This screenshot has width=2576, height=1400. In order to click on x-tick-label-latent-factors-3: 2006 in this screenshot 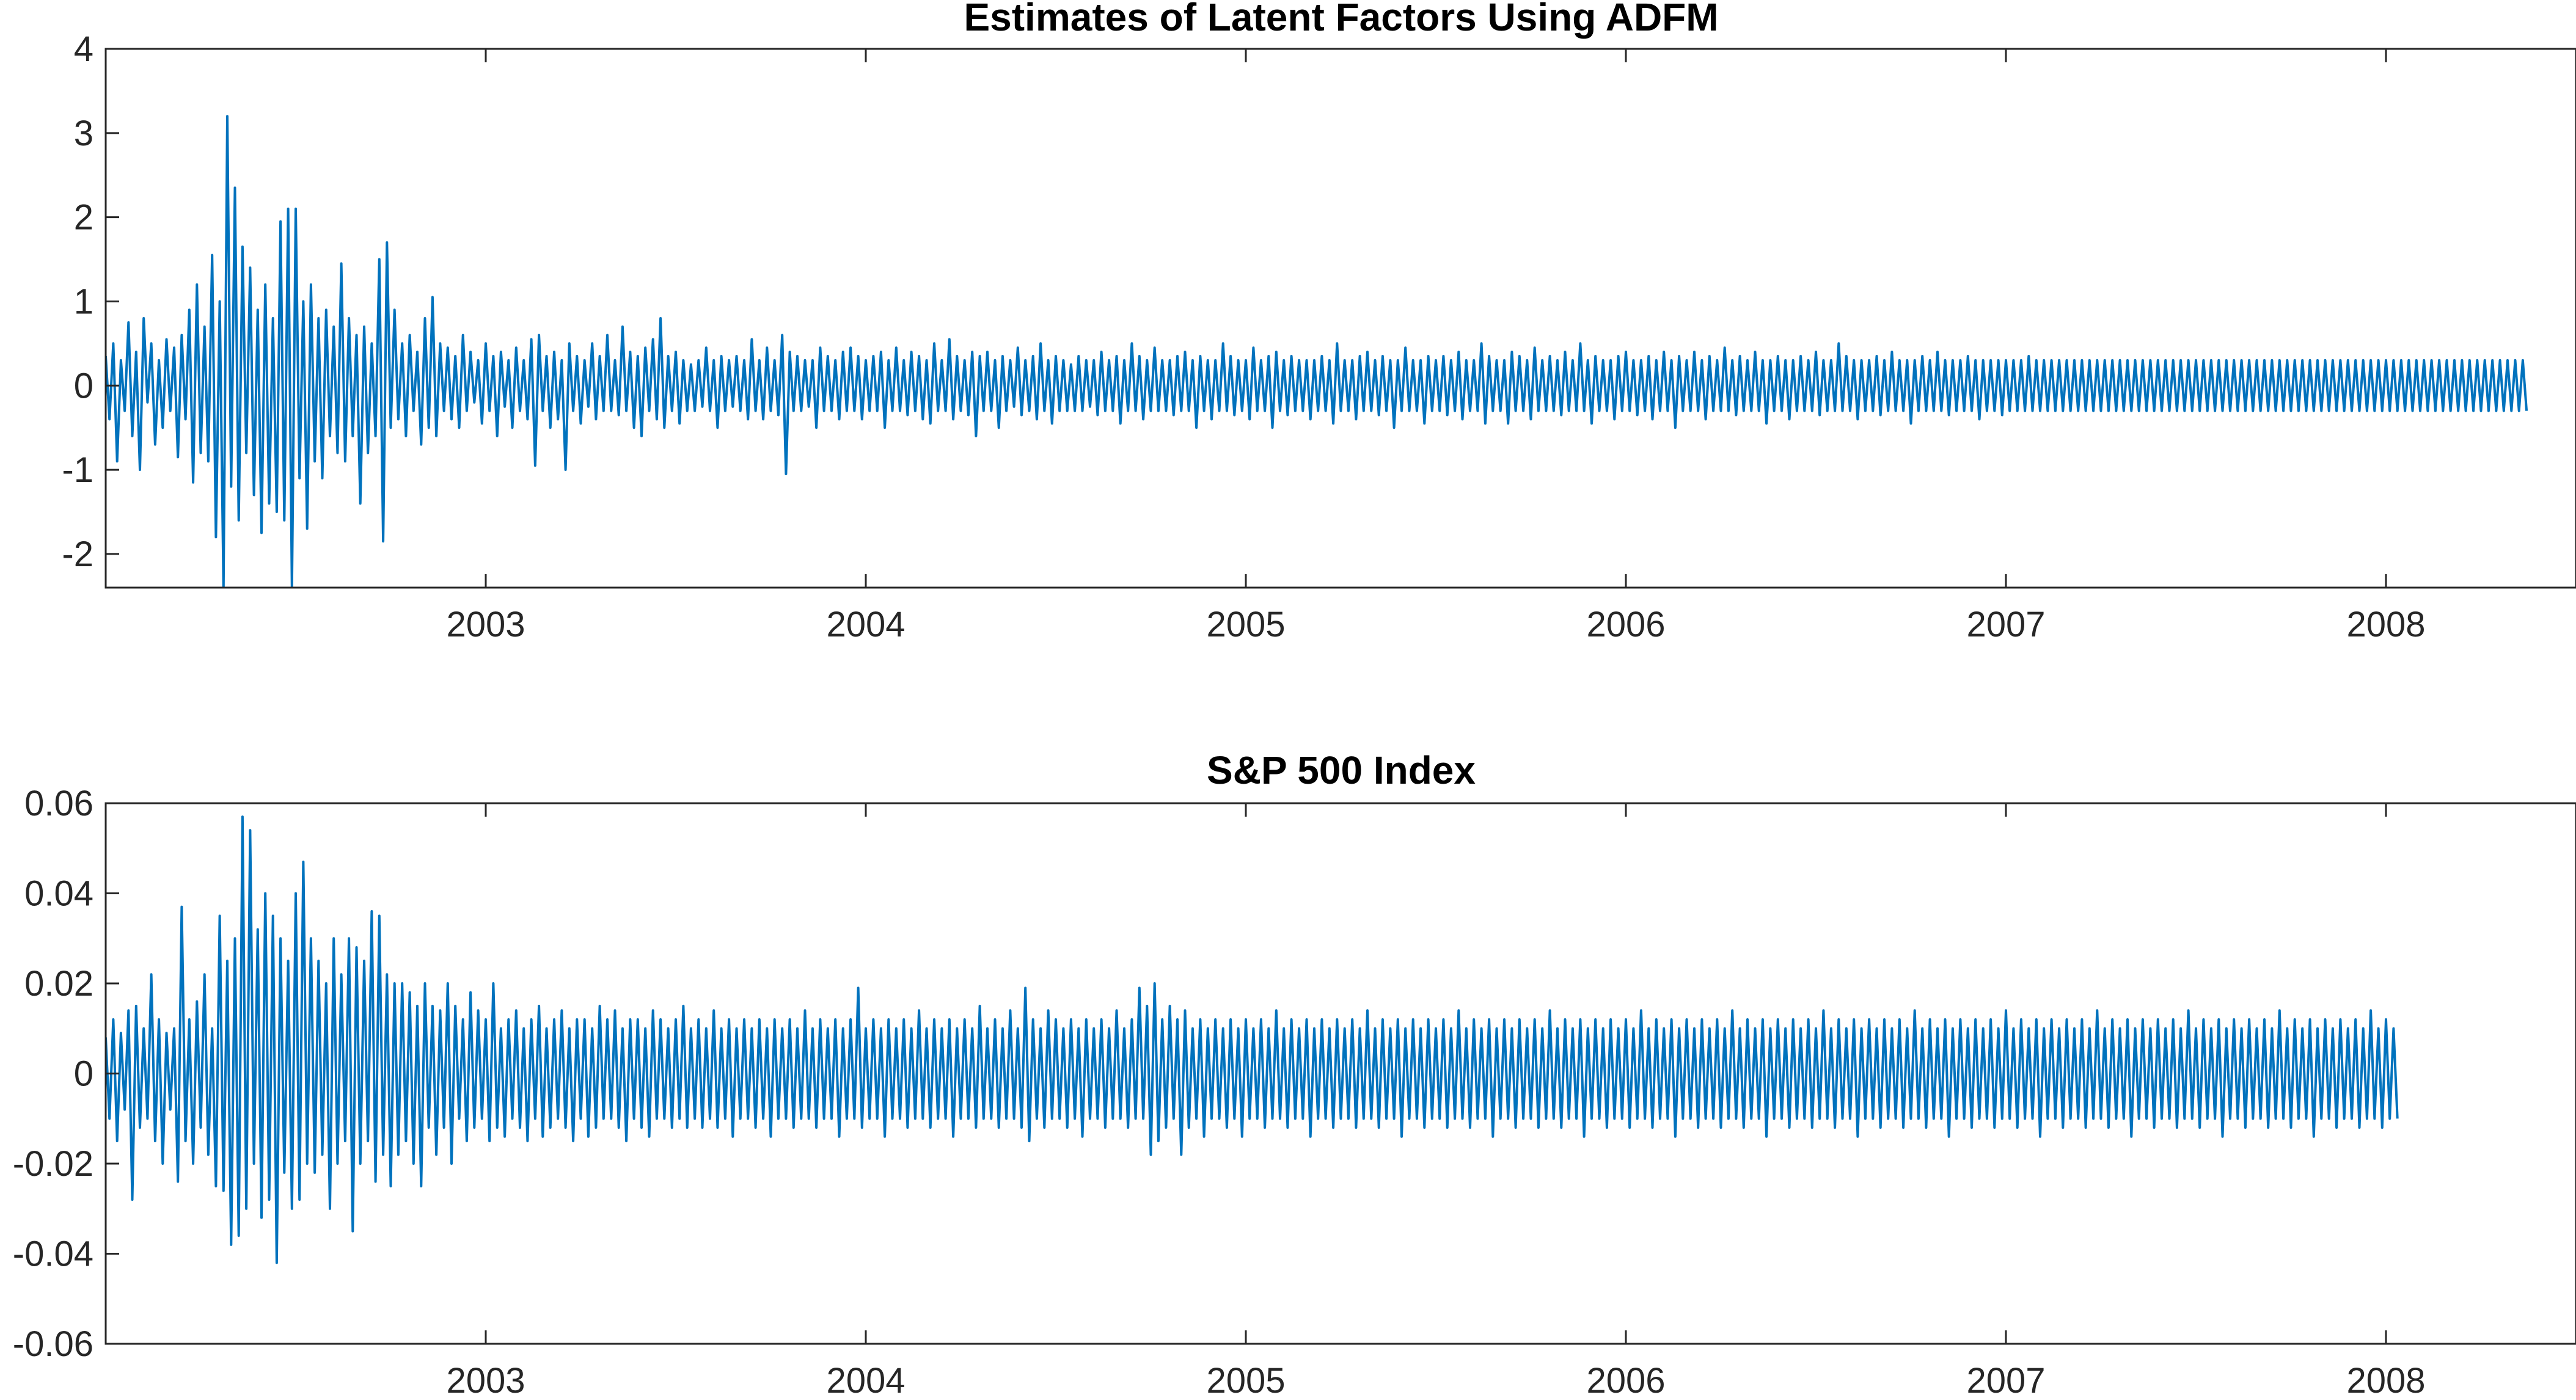, I will do `click(1625, 625)`.